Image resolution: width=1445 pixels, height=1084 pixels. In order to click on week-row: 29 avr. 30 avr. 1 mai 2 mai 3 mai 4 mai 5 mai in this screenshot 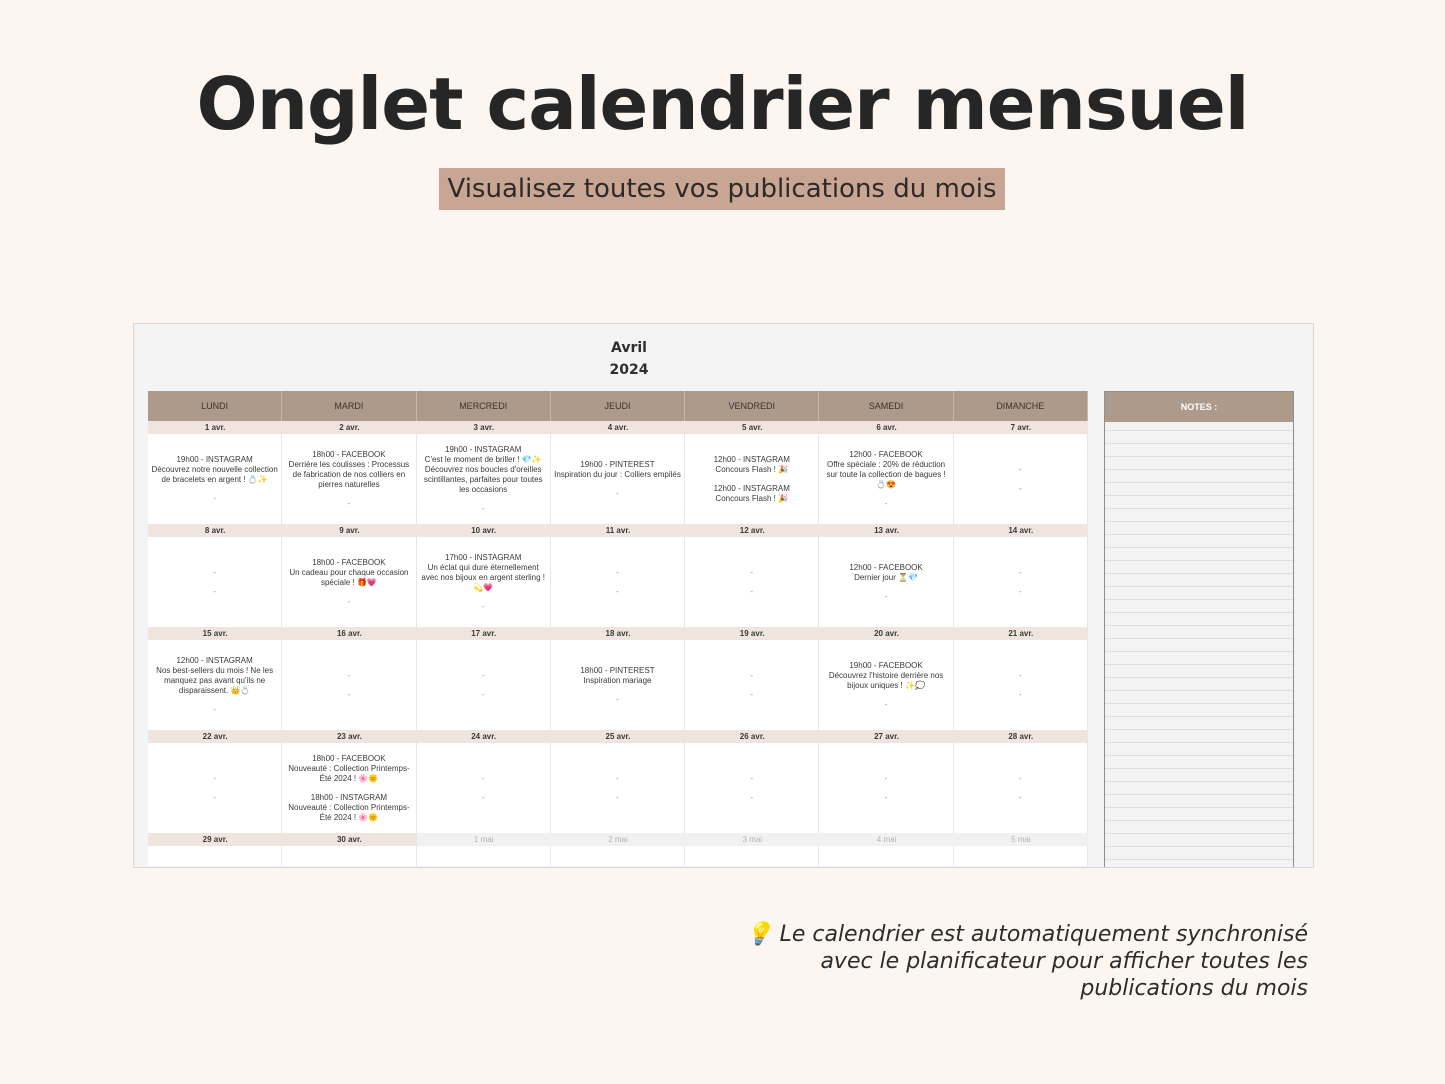, I will do `click(618, 849)`.